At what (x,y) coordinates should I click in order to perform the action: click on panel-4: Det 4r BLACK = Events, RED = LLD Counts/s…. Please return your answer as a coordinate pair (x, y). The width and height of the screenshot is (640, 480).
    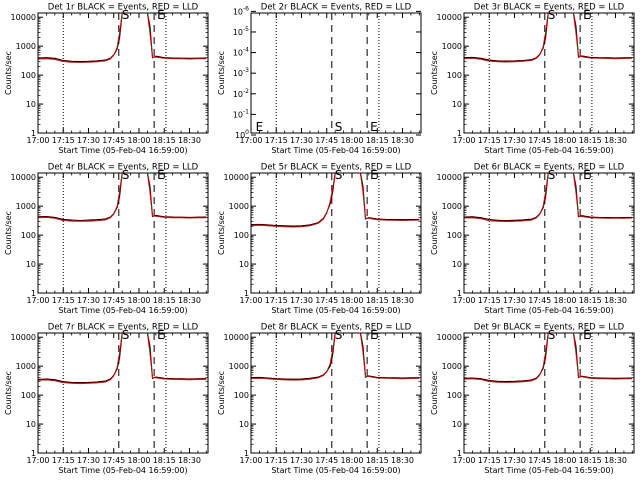
    Looking at the image, I should click on (106, 239).